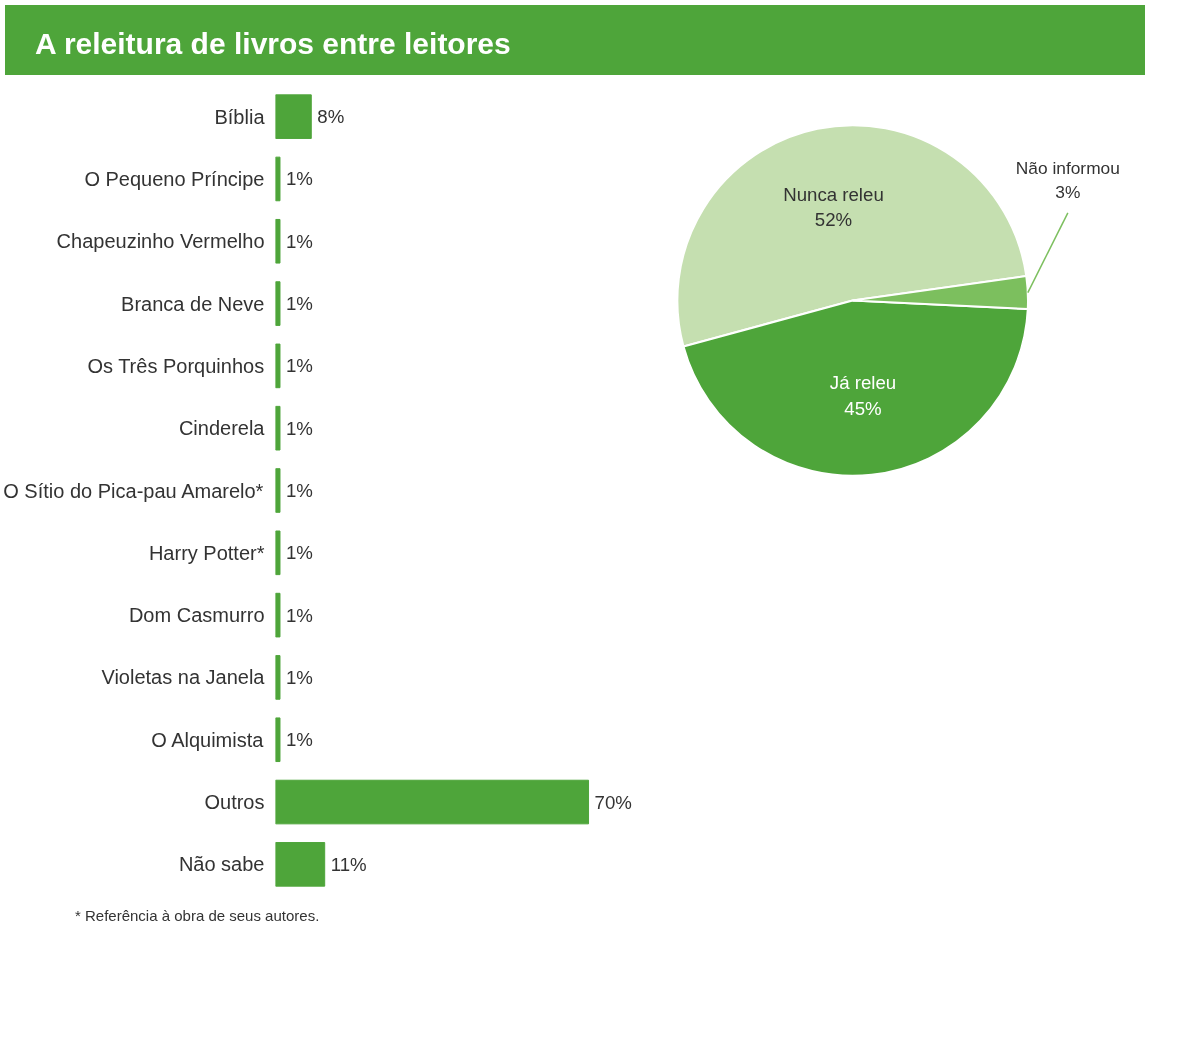 The image size is (1196, 1047). I want to click on slice-label: Não informou, so click(1067, 167).